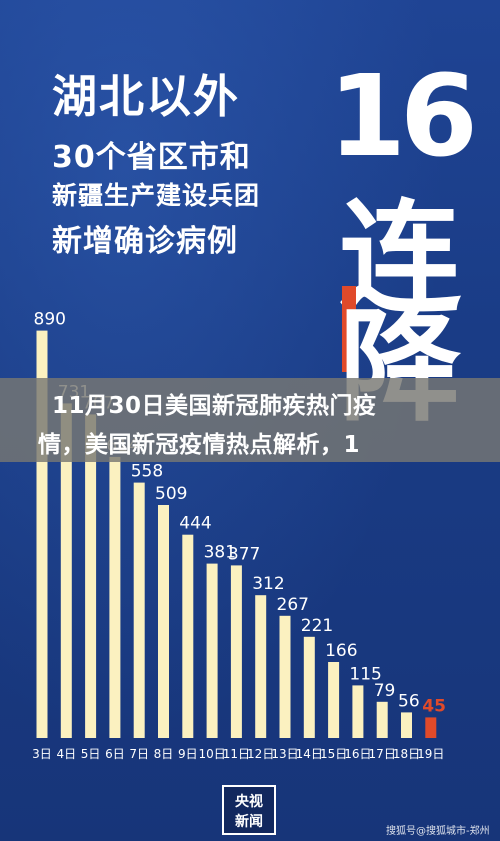 The height and width of the screenshot is (841, 500). What do you see at coordinates (249, 822) in the screenshot?
I see `logo-line-2: 新闻` at bounding box center [249, 822].